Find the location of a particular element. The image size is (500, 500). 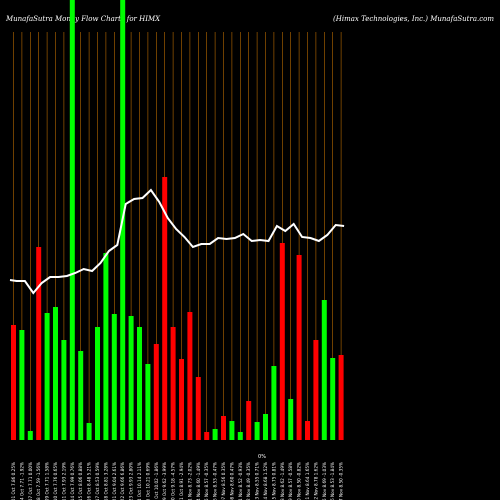

tick-label: 08 Oct 7.59 -1.56% is located at coordinates (38, 481).